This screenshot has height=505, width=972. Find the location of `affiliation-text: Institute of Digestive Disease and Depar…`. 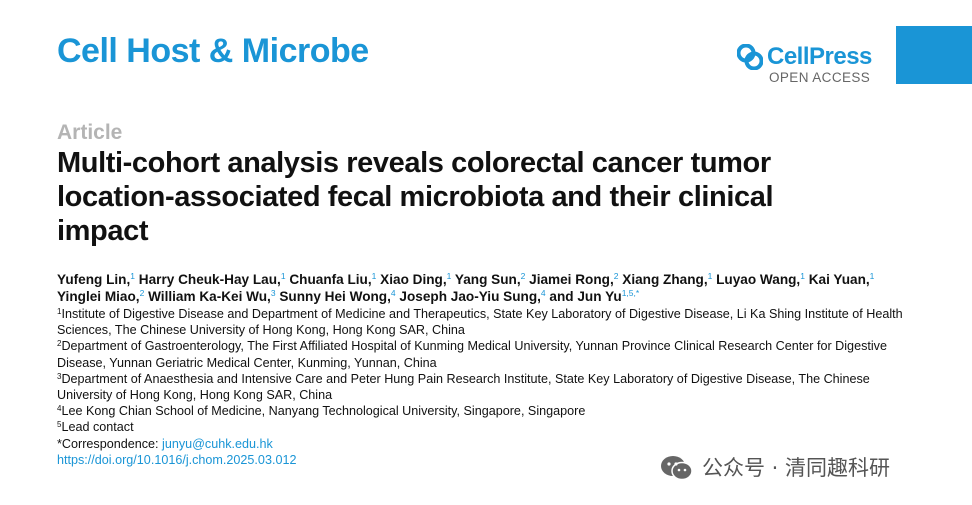

affiliation-text: Institute of Digestive Disease and Depar… is located at coordinates (480, 322).